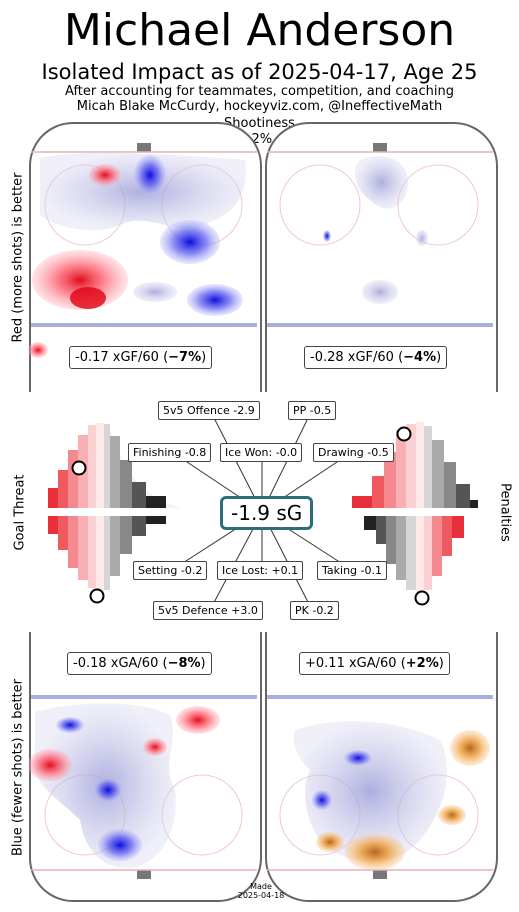 The image size is (519, 912). Describe the element at coordinates (170, 452) in the screenshot. I see `component-finishing: Finishing -0.8` at that location.